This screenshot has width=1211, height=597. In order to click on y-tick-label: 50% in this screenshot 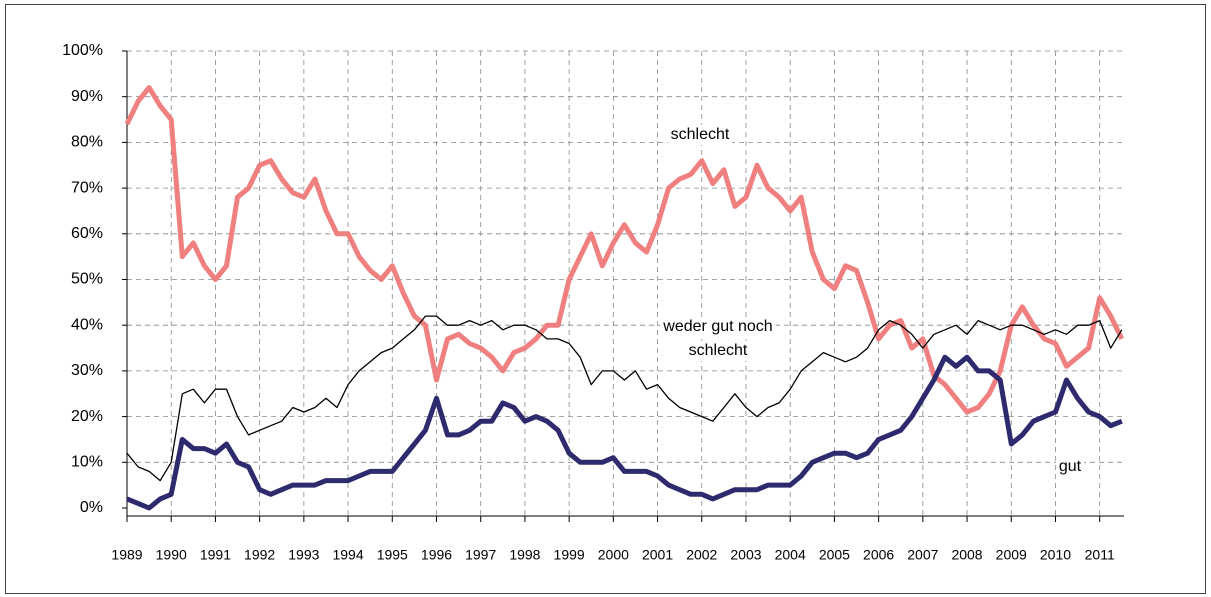, I will do `click(87, 279)`.